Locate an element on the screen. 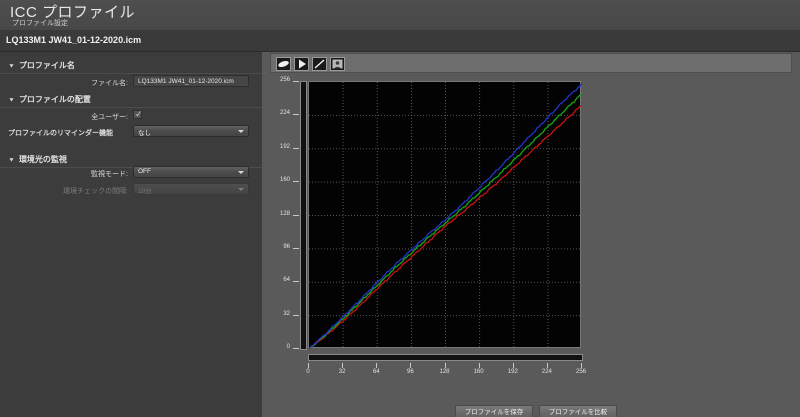 This screenshot has height=417, width=800. x-tick-label: 160 is located at coordinates (478, 372).